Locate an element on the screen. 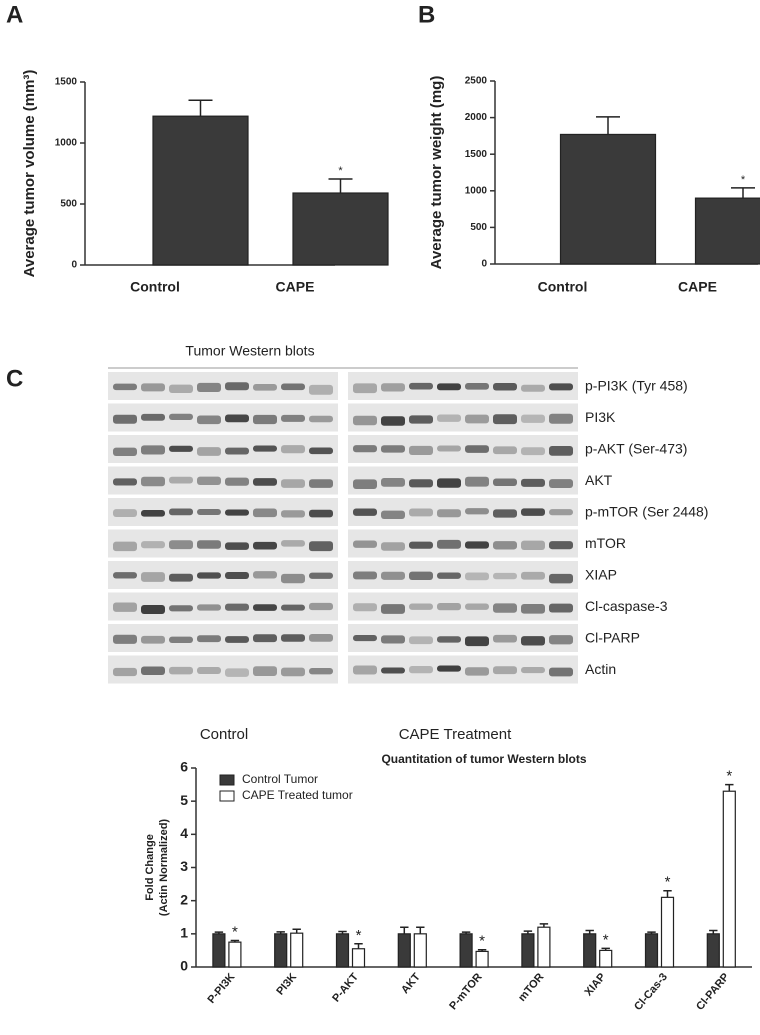 The height and width of the screenshot is (1035, 760). y-tick-label: 0 is located at coordinates (184, 966).